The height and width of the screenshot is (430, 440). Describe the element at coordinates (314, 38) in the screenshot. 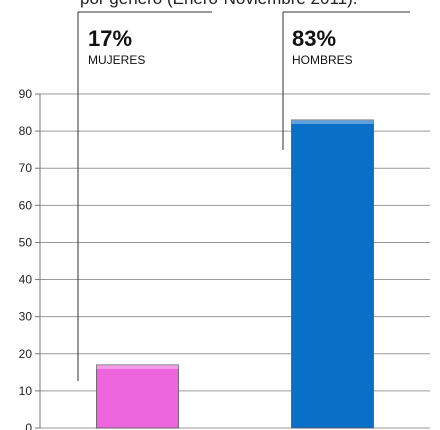

I see `percent-label-hombres: 83%` at that location.